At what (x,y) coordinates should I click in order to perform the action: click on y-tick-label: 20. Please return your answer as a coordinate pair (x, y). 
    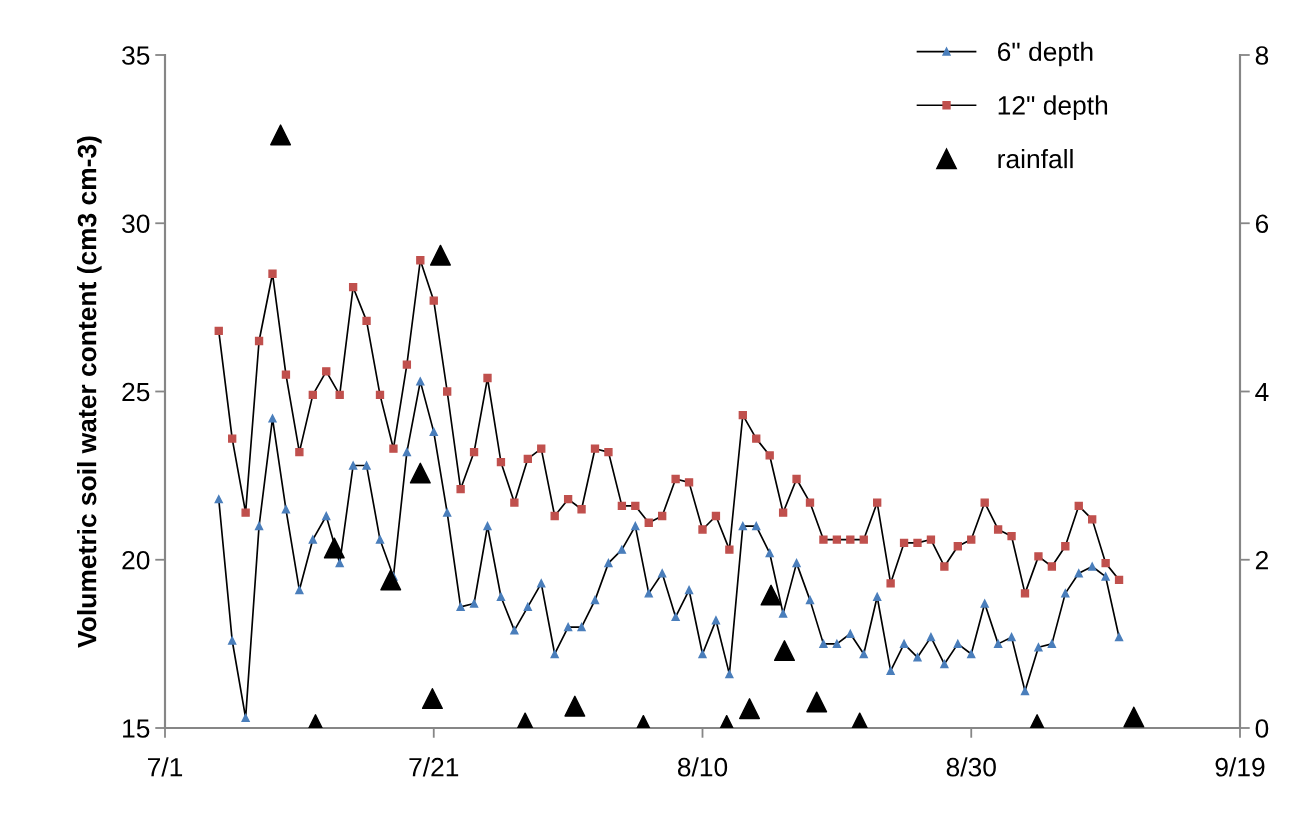
    Looking at the image, I should click on (136, 560).